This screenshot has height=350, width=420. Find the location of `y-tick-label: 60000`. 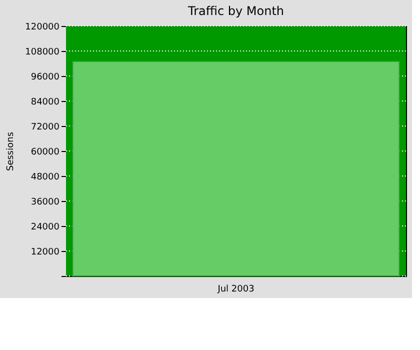

y-tick-label: 60000 is located at coordinates (45, 153).